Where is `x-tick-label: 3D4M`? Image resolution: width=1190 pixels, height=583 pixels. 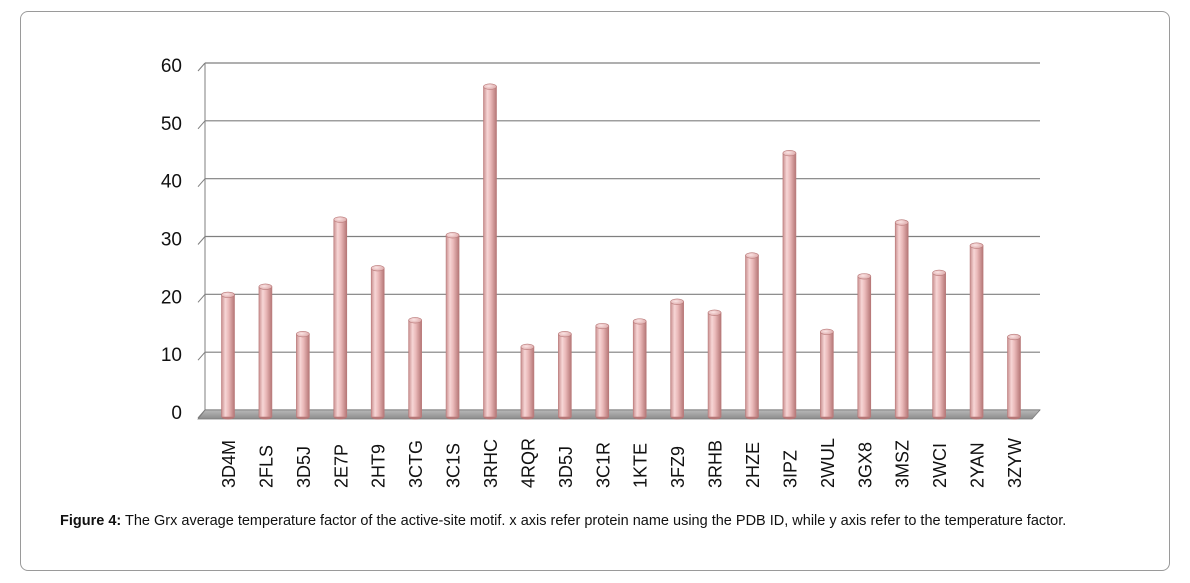 x-tick-label: 3D4M is located at coordinates (229, 464).